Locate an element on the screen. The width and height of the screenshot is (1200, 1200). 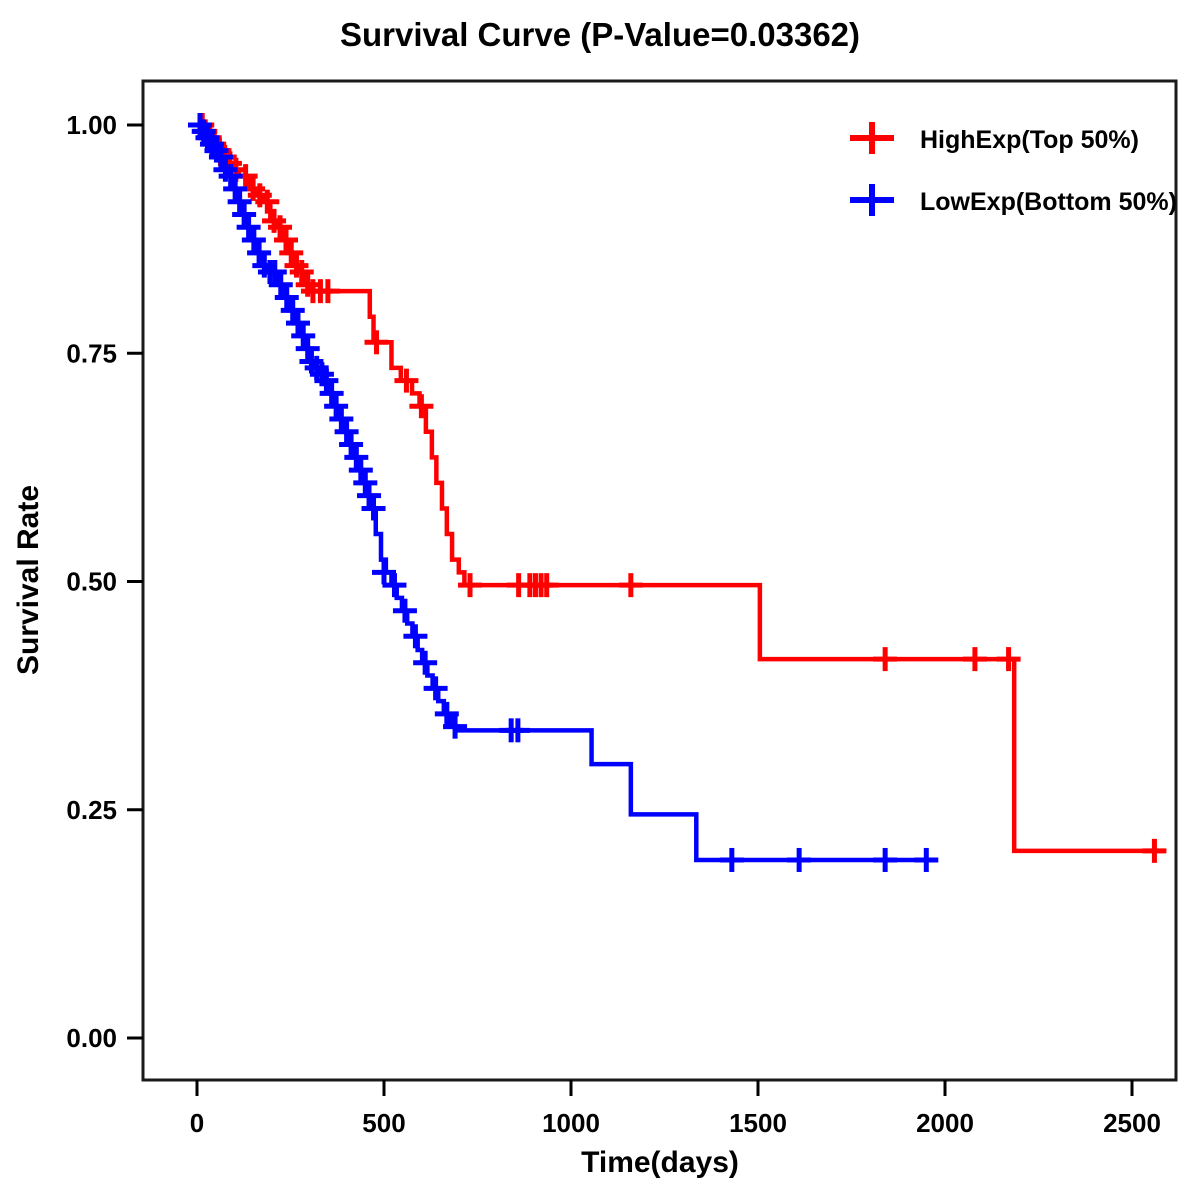
y-axis-ticks is located at coordinates (135, 581).